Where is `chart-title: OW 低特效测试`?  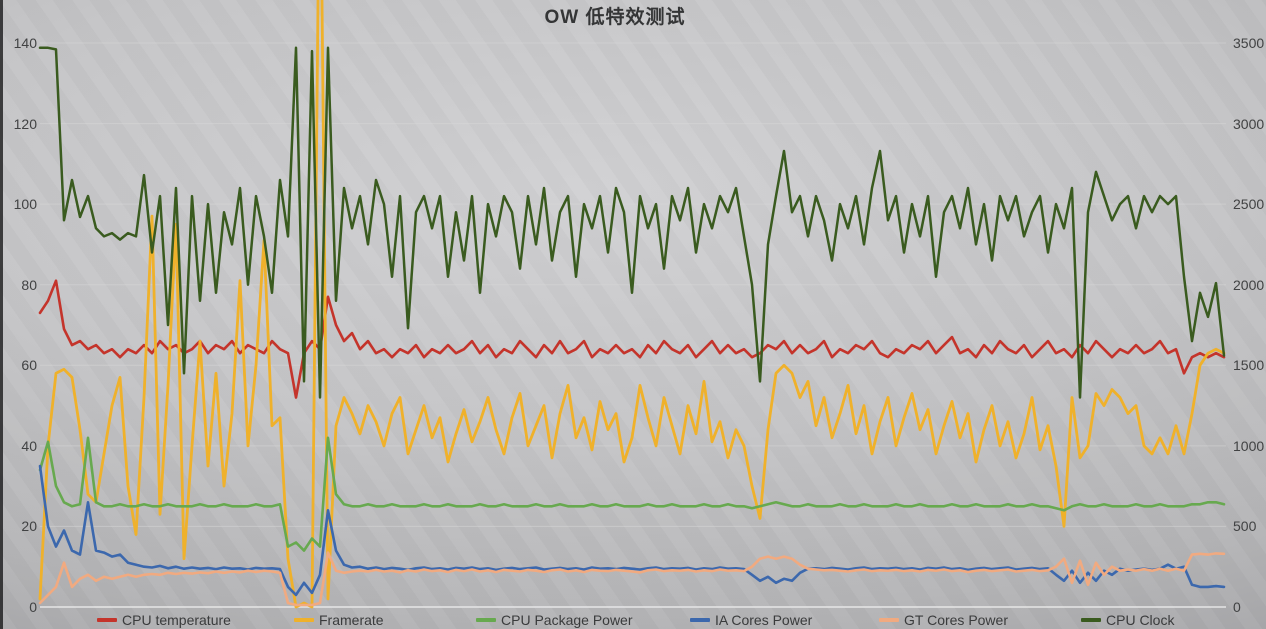 chart-title: OW 低特效测试 is located at coordinates (615, 17).